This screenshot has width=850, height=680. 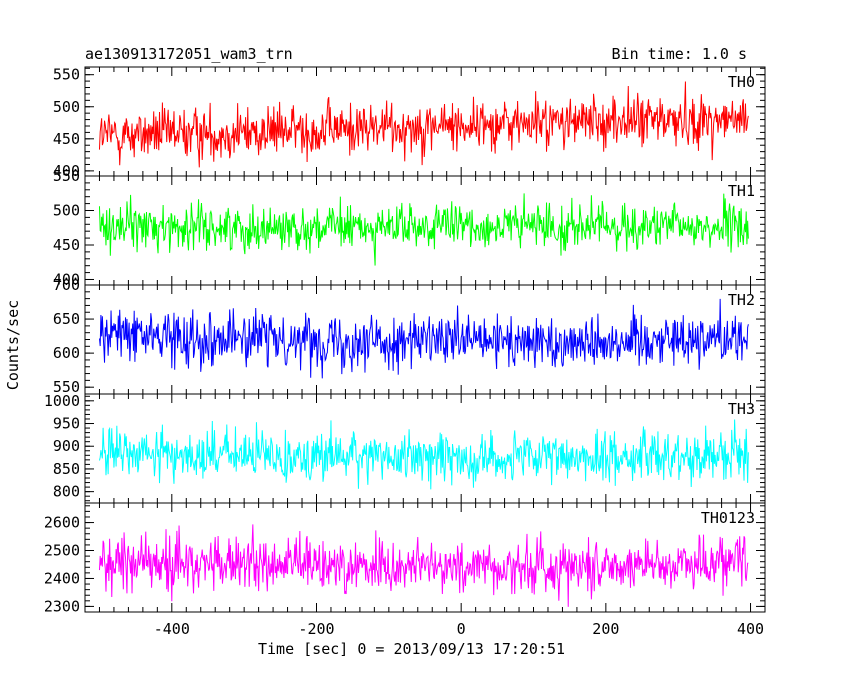 I want to click on series-line-th0, so click(x=423, y=124).